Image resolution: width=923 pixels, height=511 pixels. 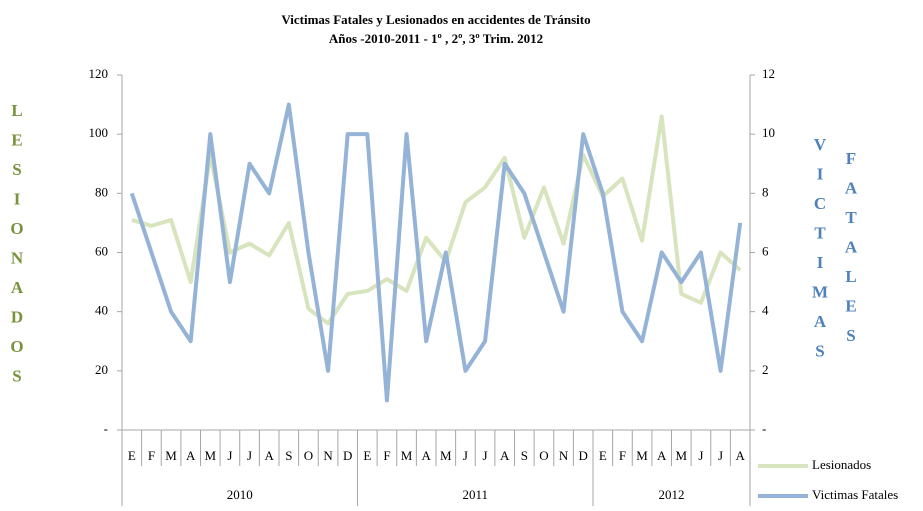 I want to click on y-tick-label: -, so click(x=106, y=428).